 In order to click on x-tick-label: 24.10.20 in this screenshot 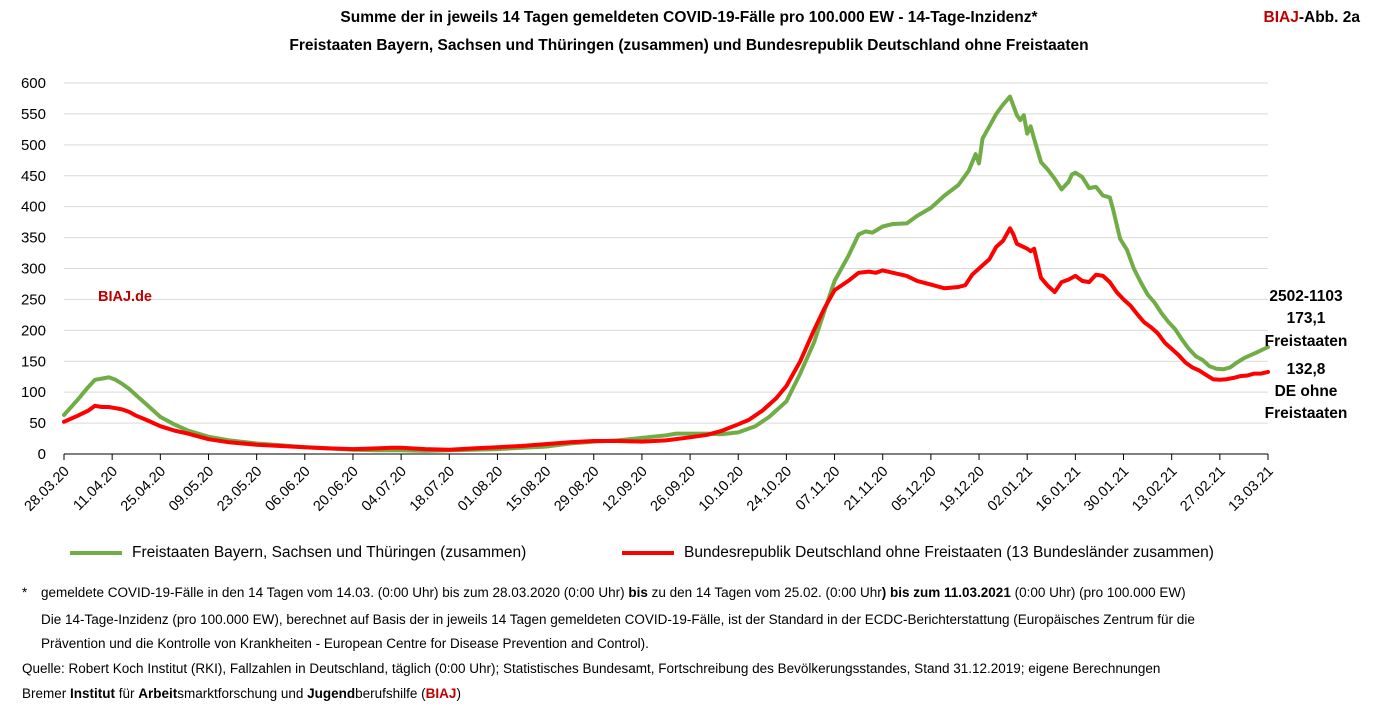, I will do `click(769, 489)`.